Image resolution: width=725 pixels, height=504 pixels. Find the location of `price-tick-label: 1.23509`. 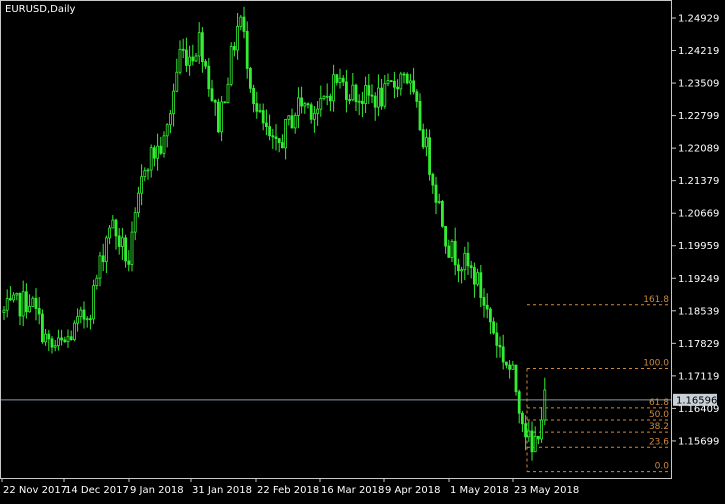

price-tick-label: 1.23509 is located at coordinates (698, 84).